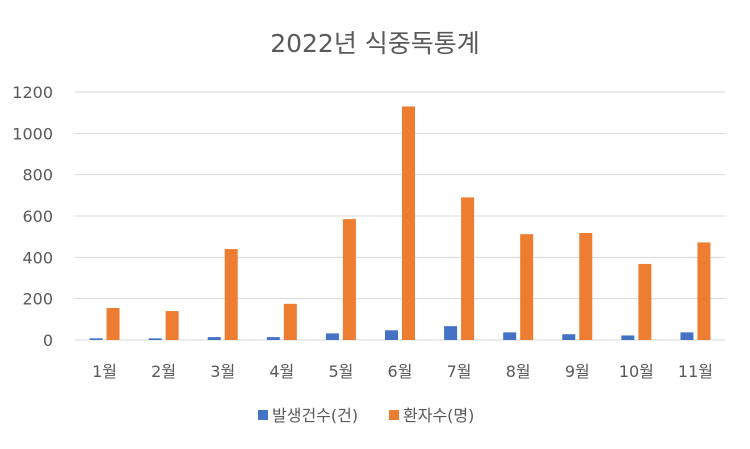  Describe the element at coordinates (37, 257) in the screenshot. I see `y-tick-label: 400` at that location.